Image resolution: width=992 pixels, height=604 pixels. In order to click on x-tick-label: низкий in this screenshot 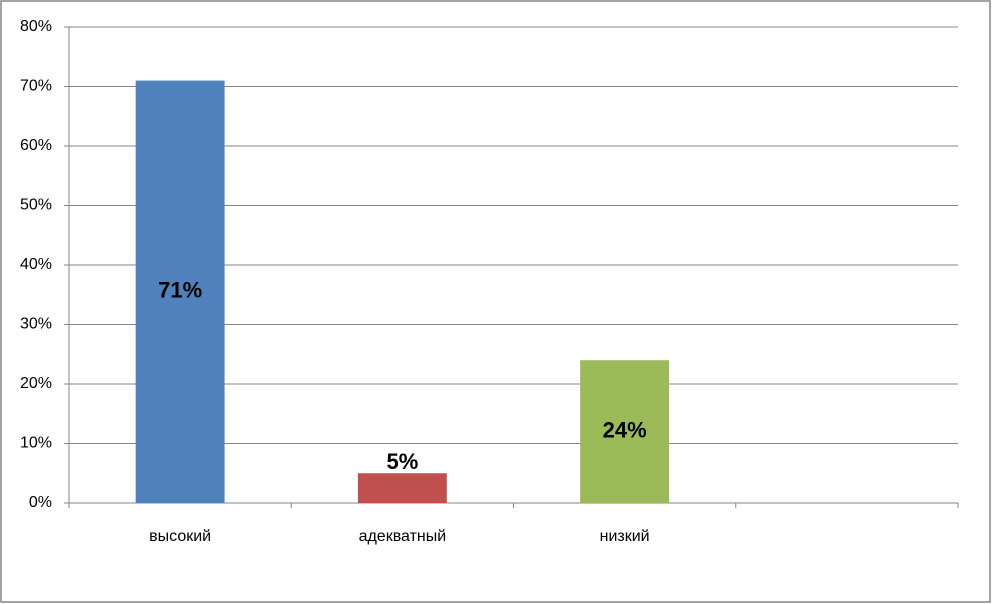, I will do `click(625, 536)`.